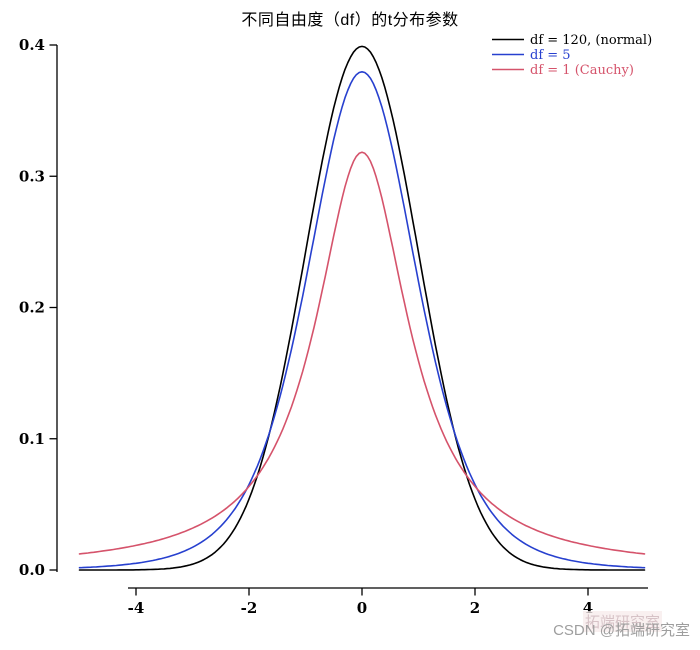  Describe the element at coordinates (475, 608) in the screenshot. I see `x-tick-label: 2` at that location.